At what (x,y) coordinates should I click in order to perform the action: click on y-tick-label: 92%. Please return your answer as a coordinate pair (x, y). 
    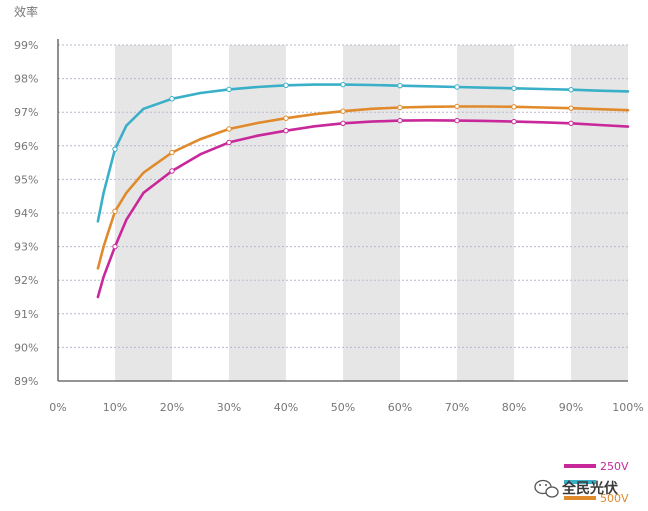
    Looking at the image, I should click on (26, 280).